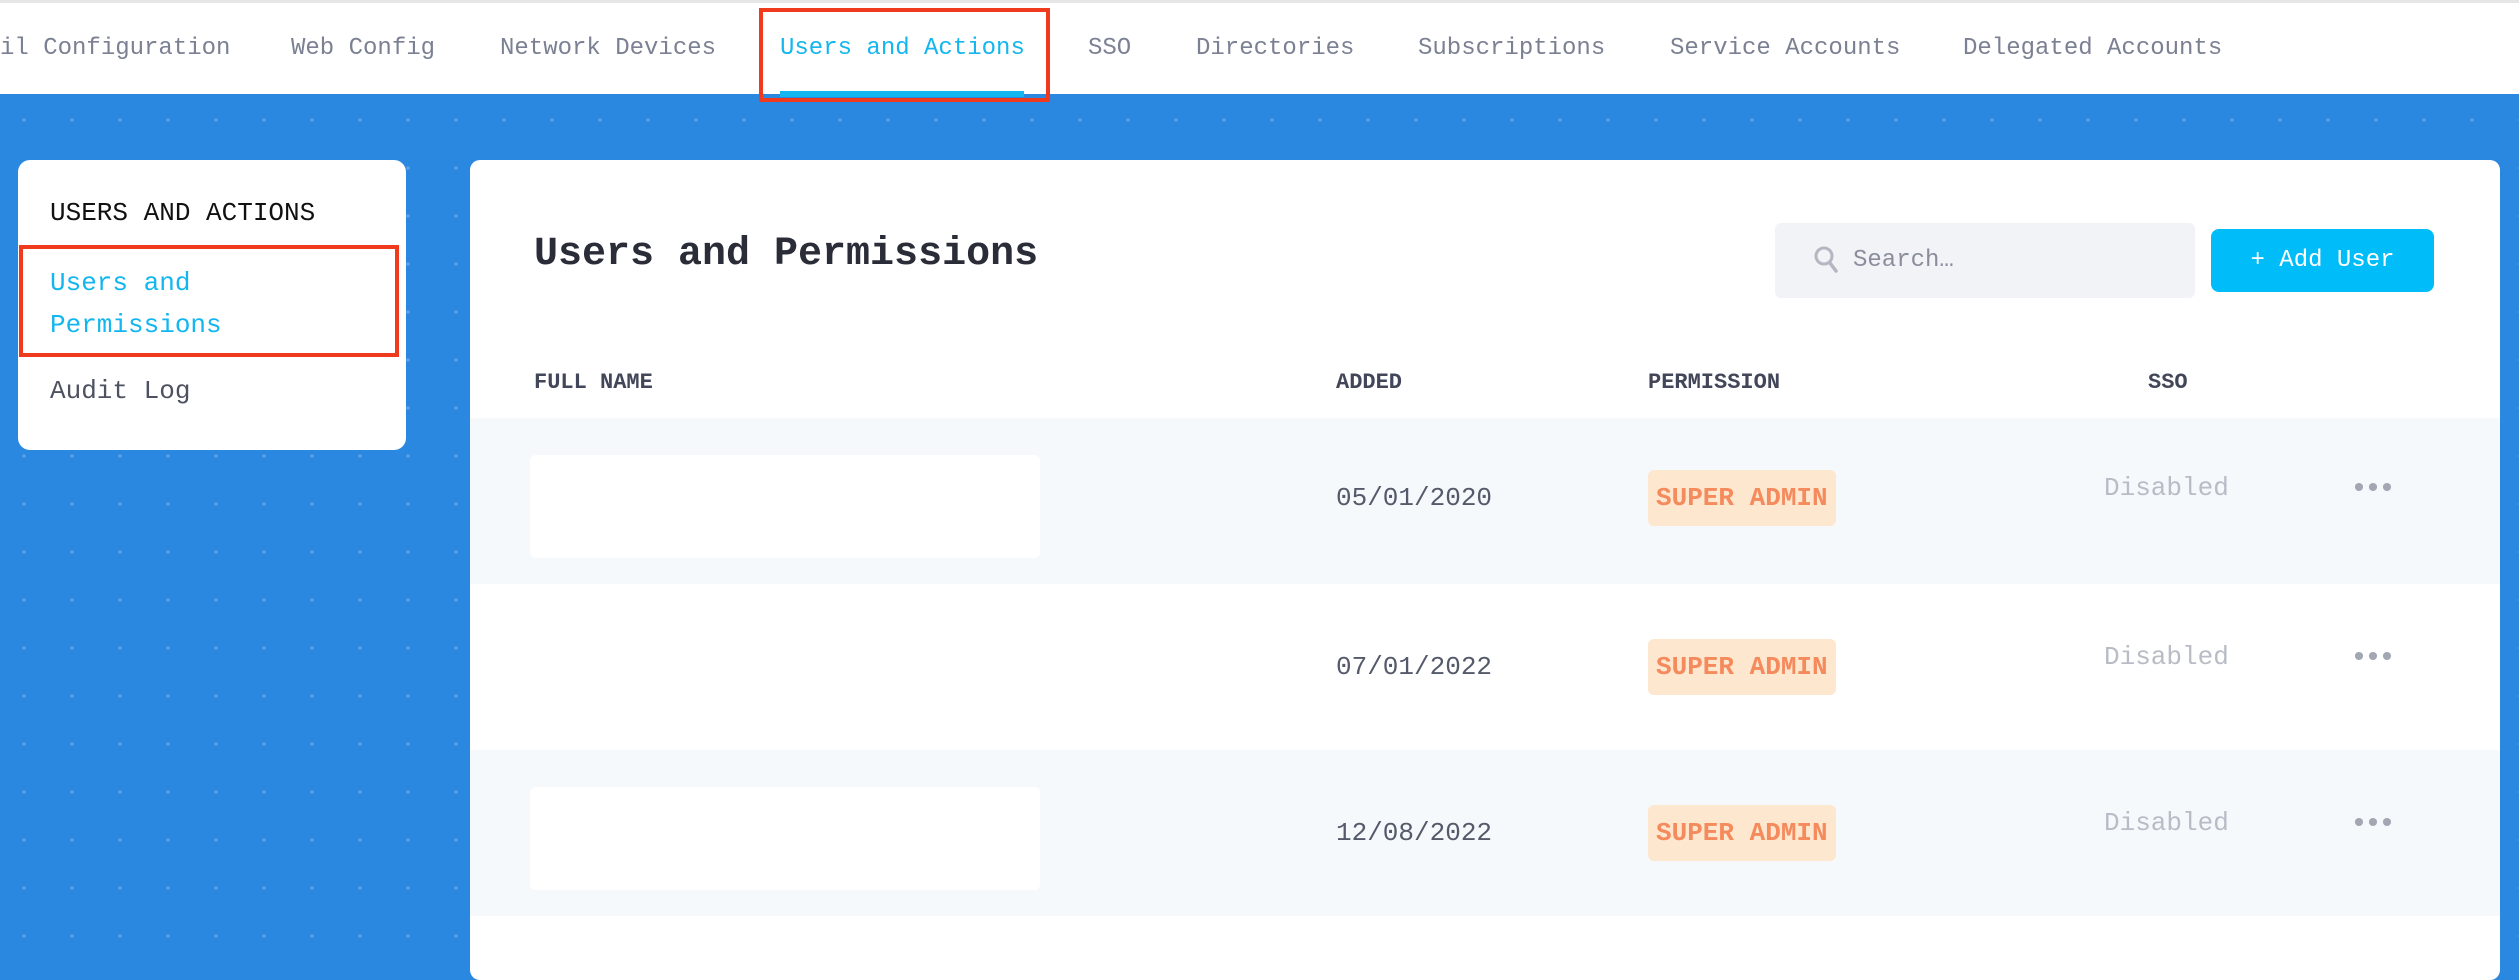  I want to click on sidebar-item-label: Permissions, so click(136, 325).